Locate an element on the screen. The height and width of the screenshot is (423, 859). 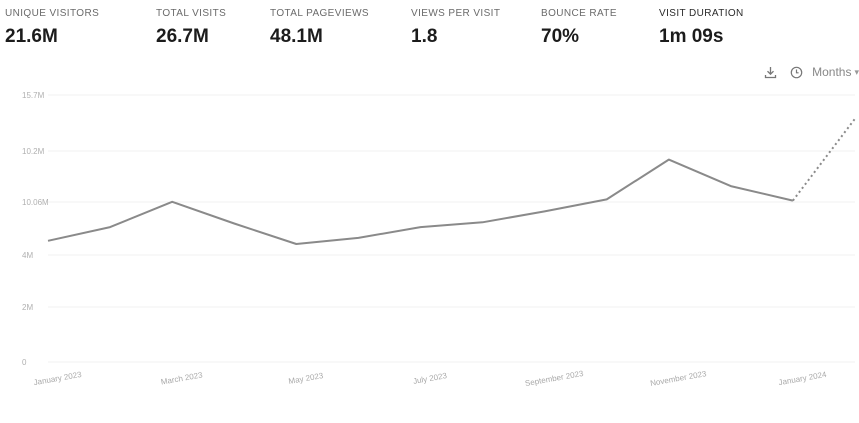
interval-select: Months ▾ is located at coordinates (835, 72).